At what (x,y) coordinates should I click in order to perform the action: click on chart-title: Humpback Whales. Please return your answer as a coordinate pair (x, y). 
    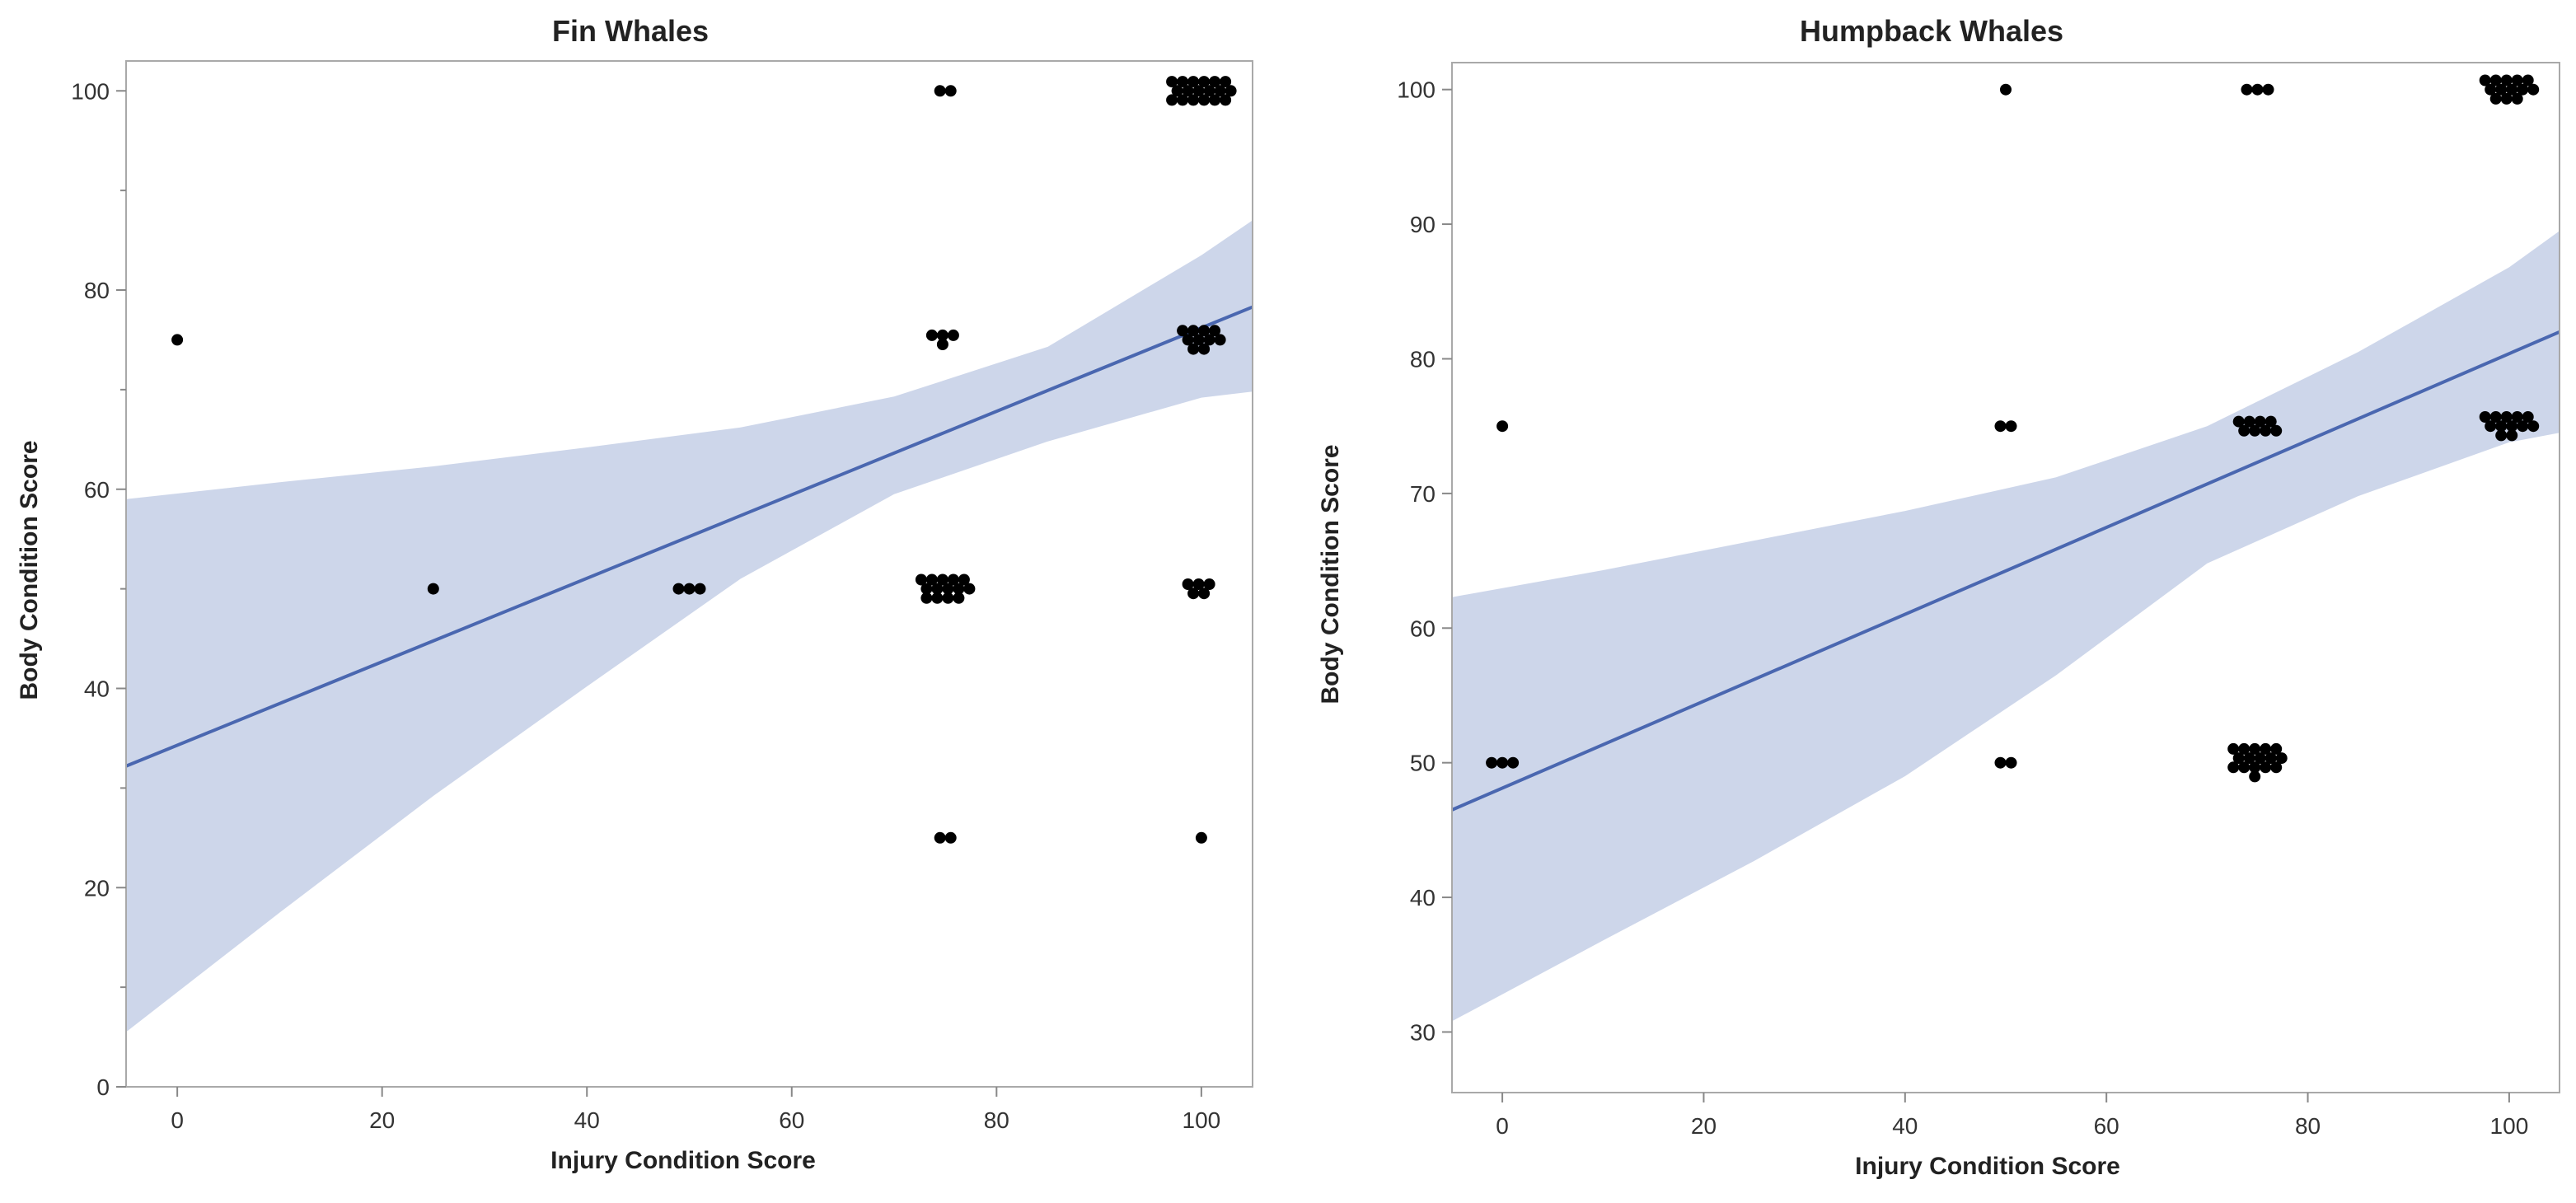
    Looking at the image, I should click on (1931, 31).